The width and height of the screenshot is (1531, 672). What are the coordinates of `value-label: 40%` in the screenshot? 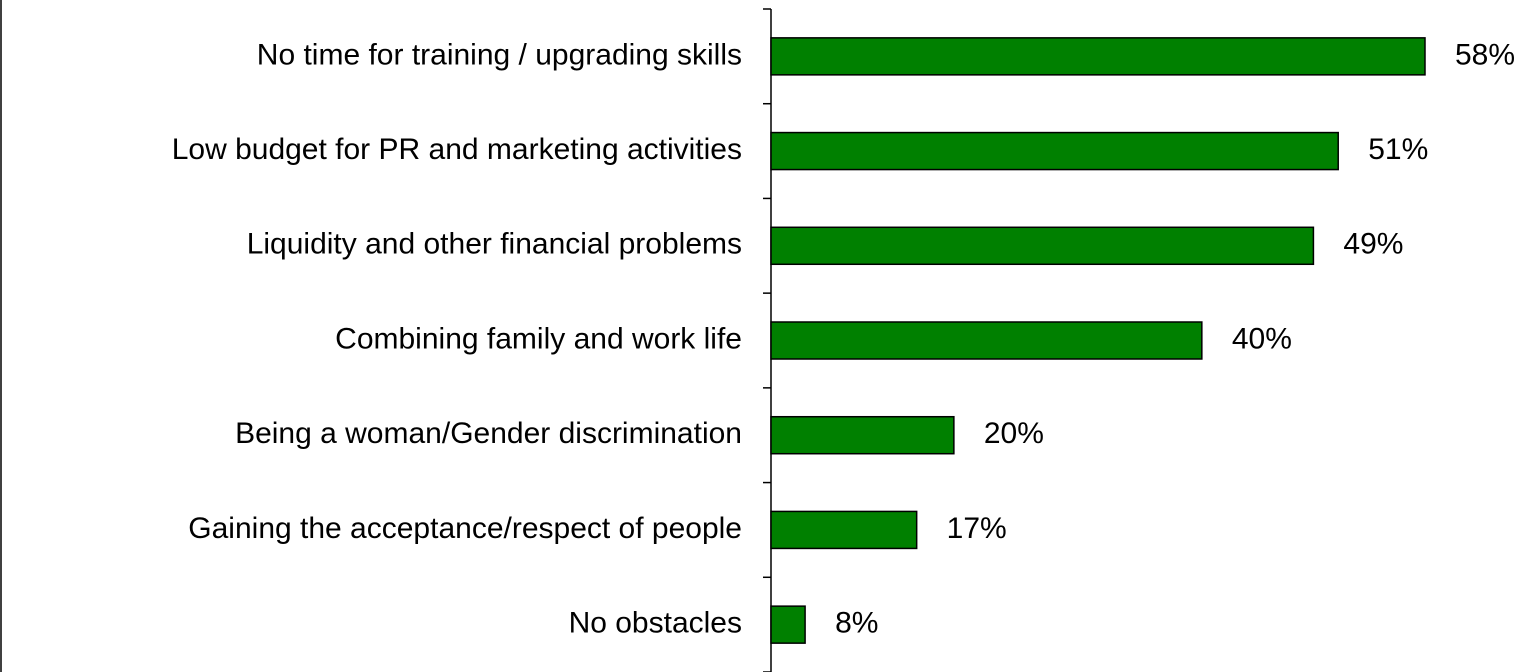 It's located at (1262, 338).